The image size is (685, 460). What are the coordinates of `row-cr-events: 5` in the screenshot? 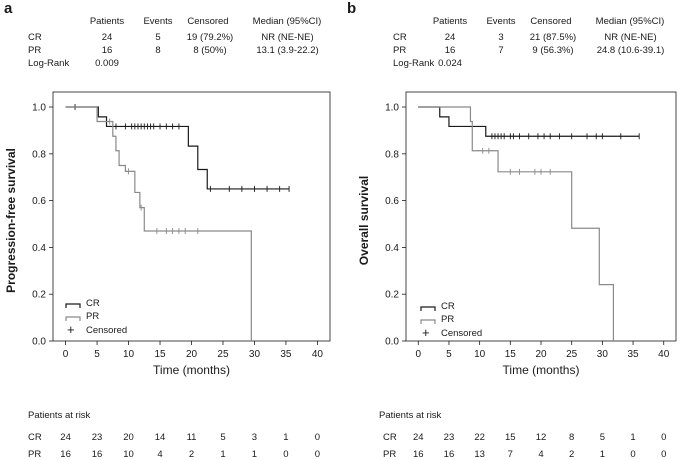 It's located at (158, 37).